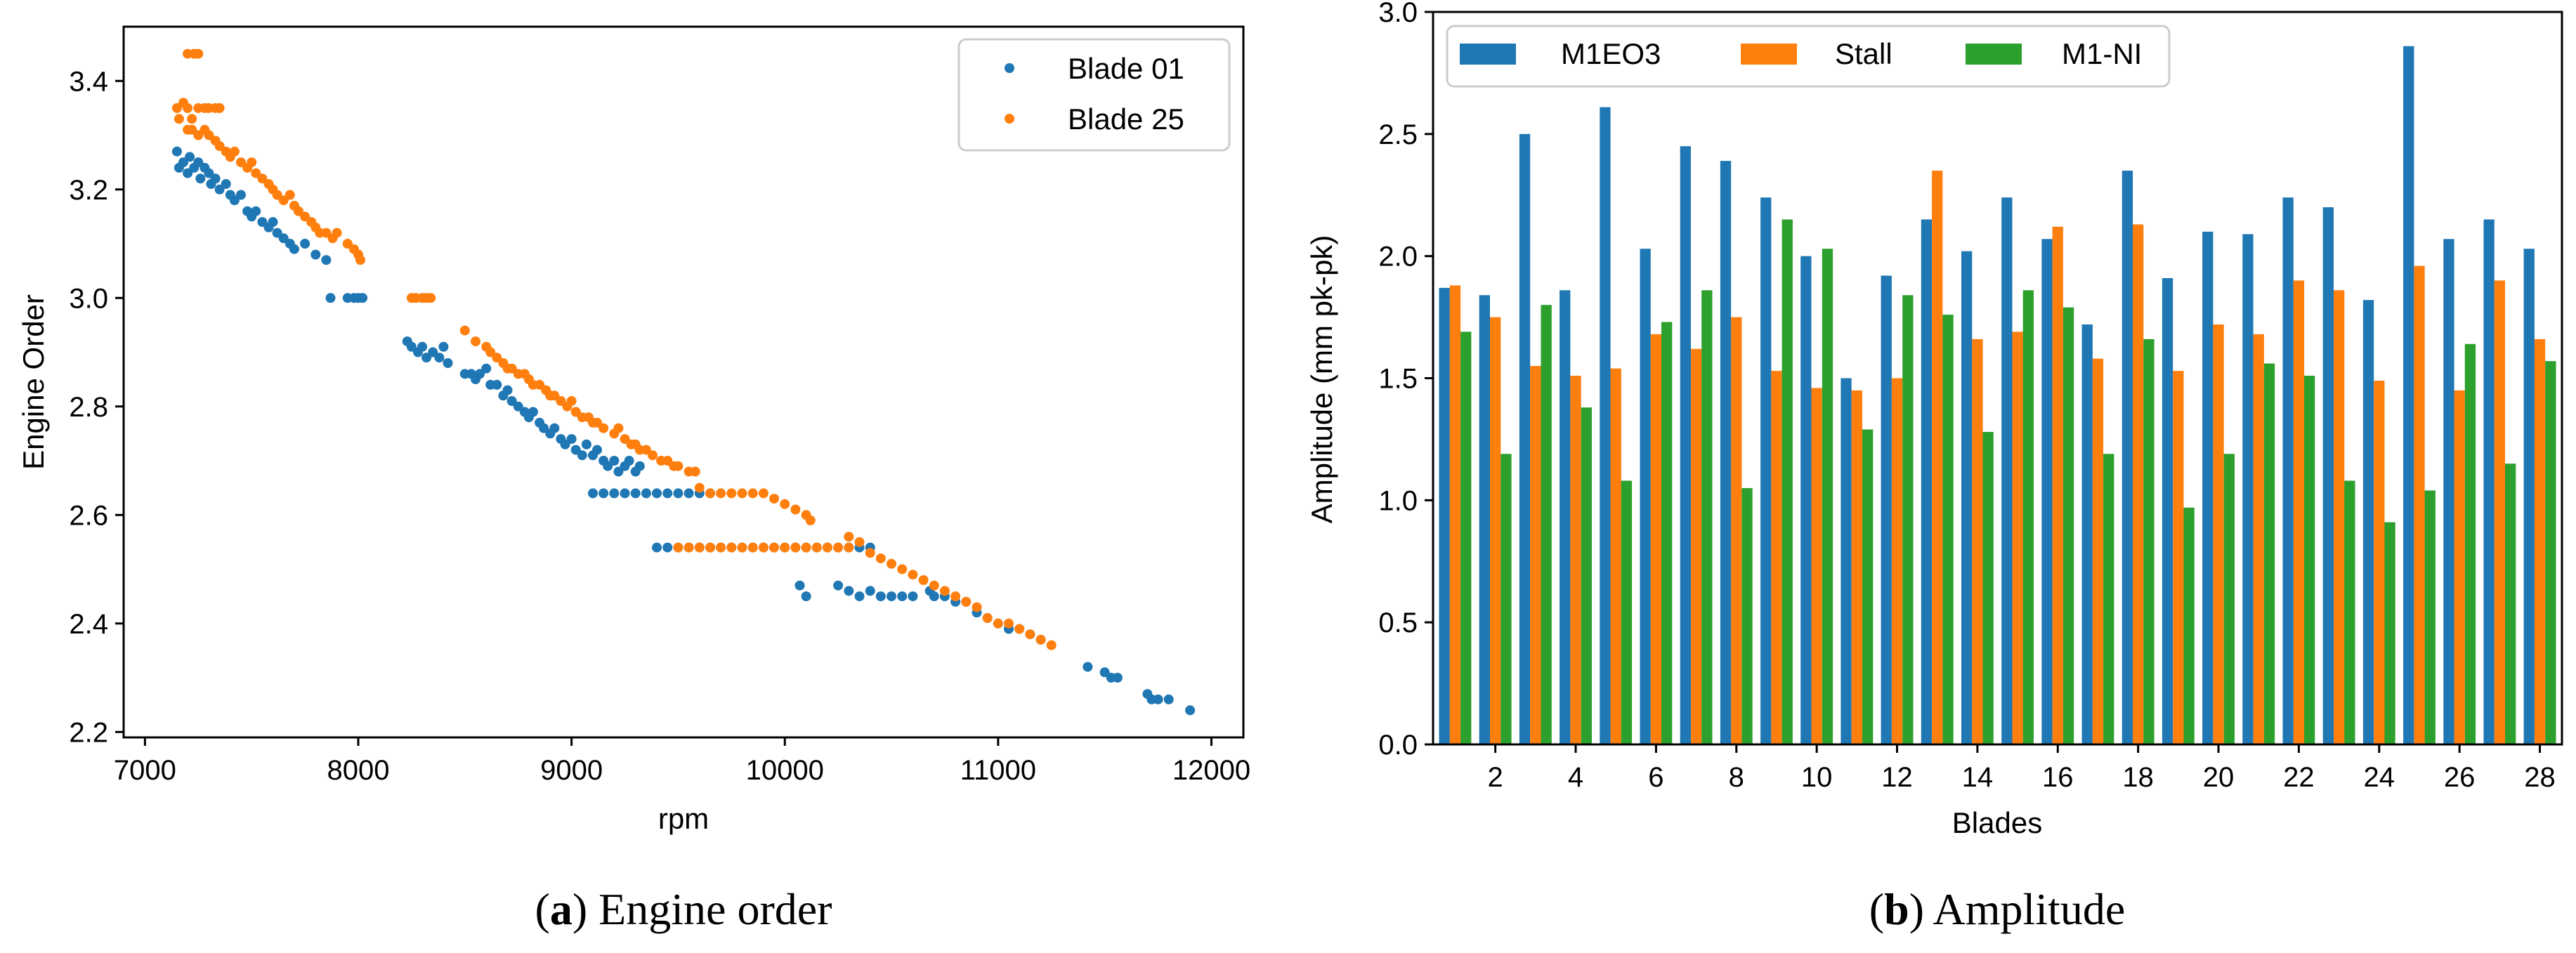 This screenshot has width=2576, height=953. Describe the element at coordinates (1997, 823) in the screenshot. I see `x-axis-label-b: Blades` at that location.